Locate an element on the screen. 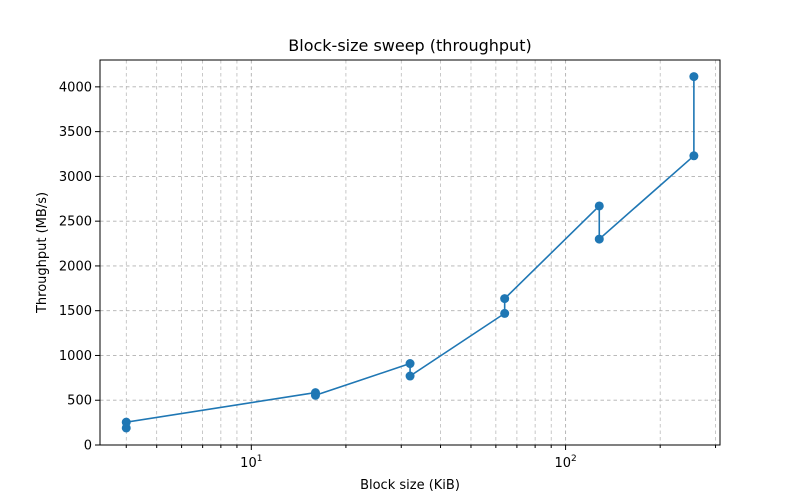 This screenshot has width=800, height=500. y-tick-label: 3500 is located at coordinates (75, 132).